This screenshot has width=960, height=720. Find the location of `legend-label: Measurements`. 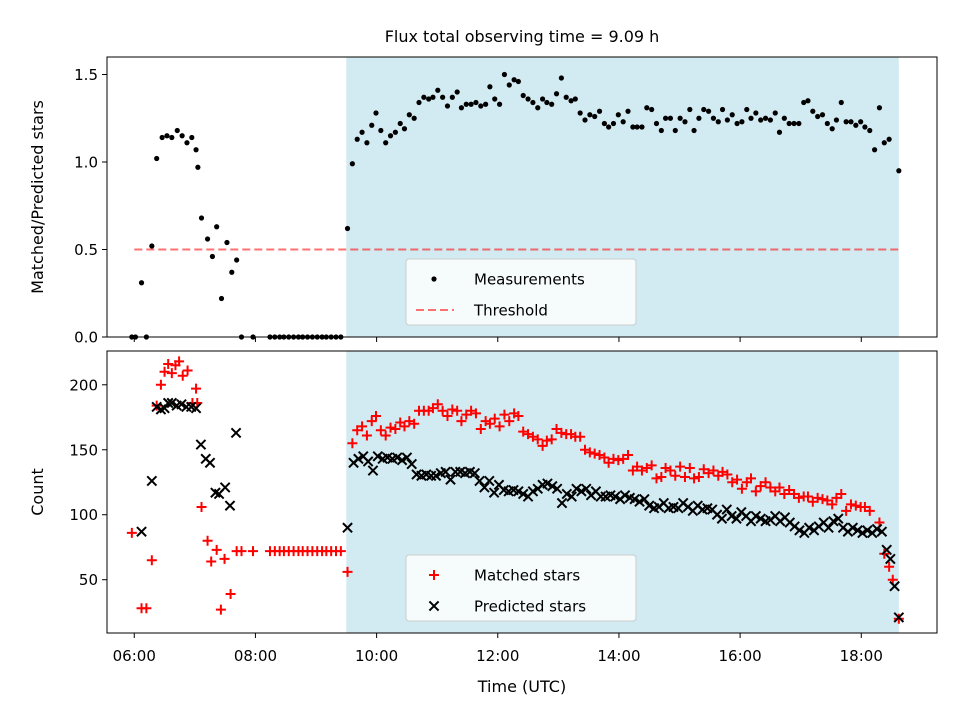

legend-label: Measurements is located at coordinates (529, 280).